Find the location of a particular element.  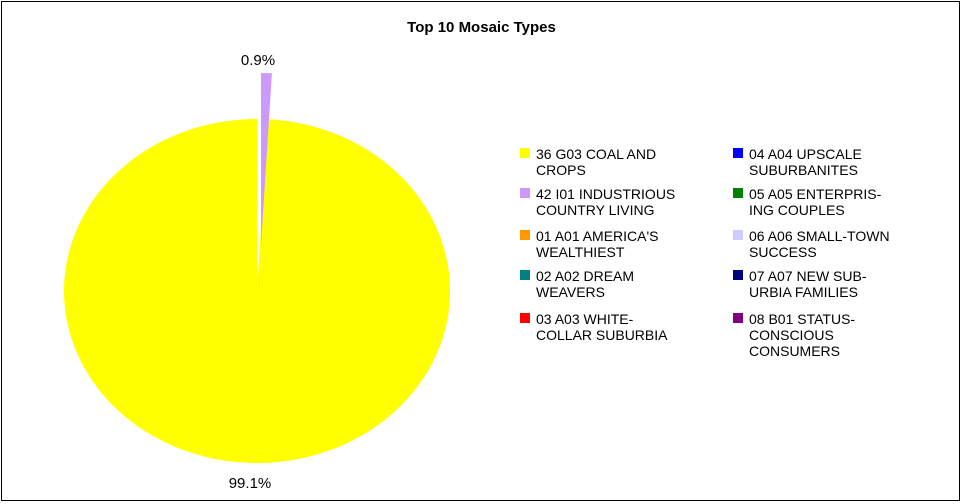

slice-label-small: 0.9% is located at coordinates (258, 60).